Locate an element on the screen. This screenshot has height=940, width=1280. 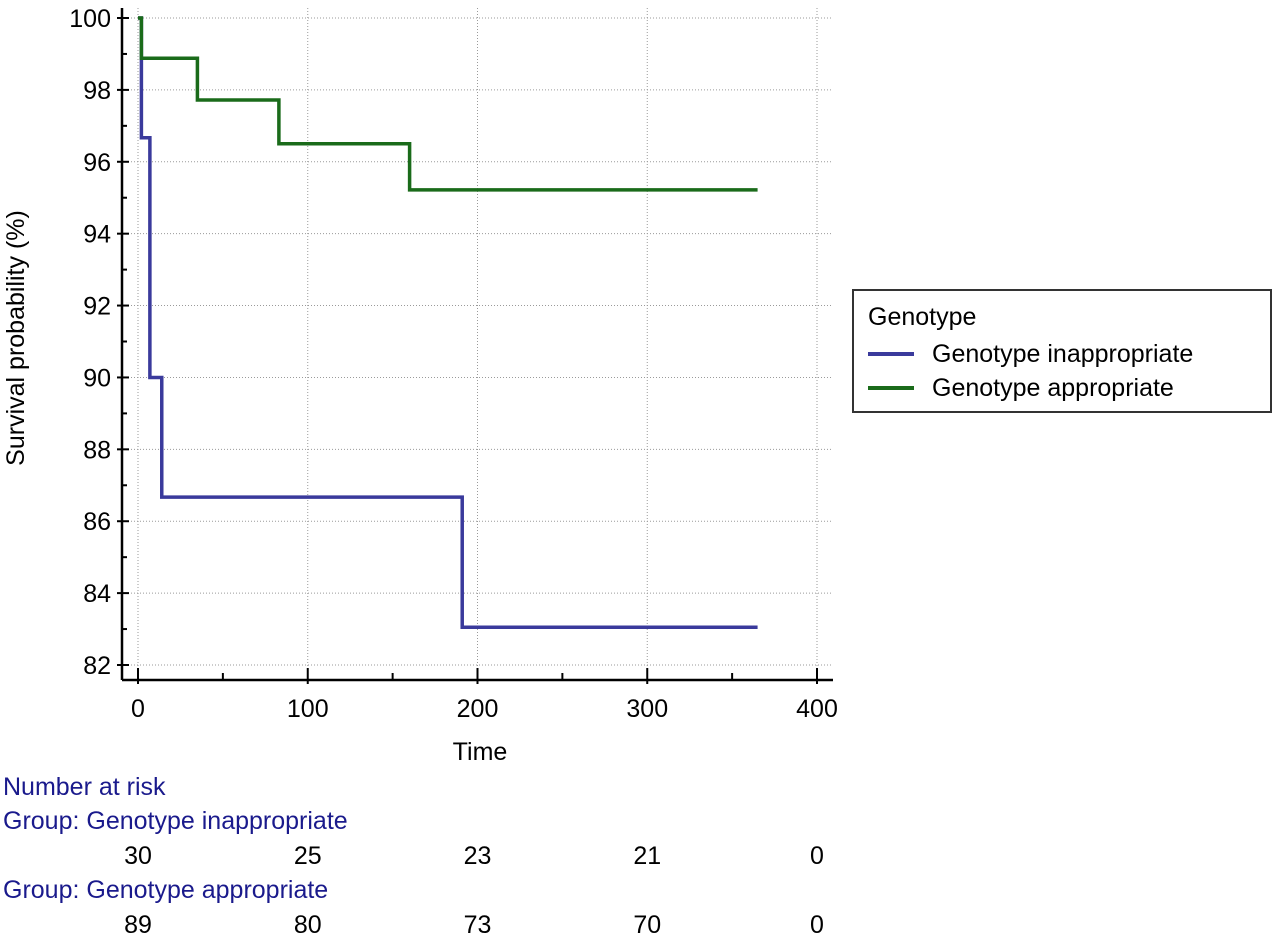
y-tick-label-96: 96 is located at coordinates (97, 163).